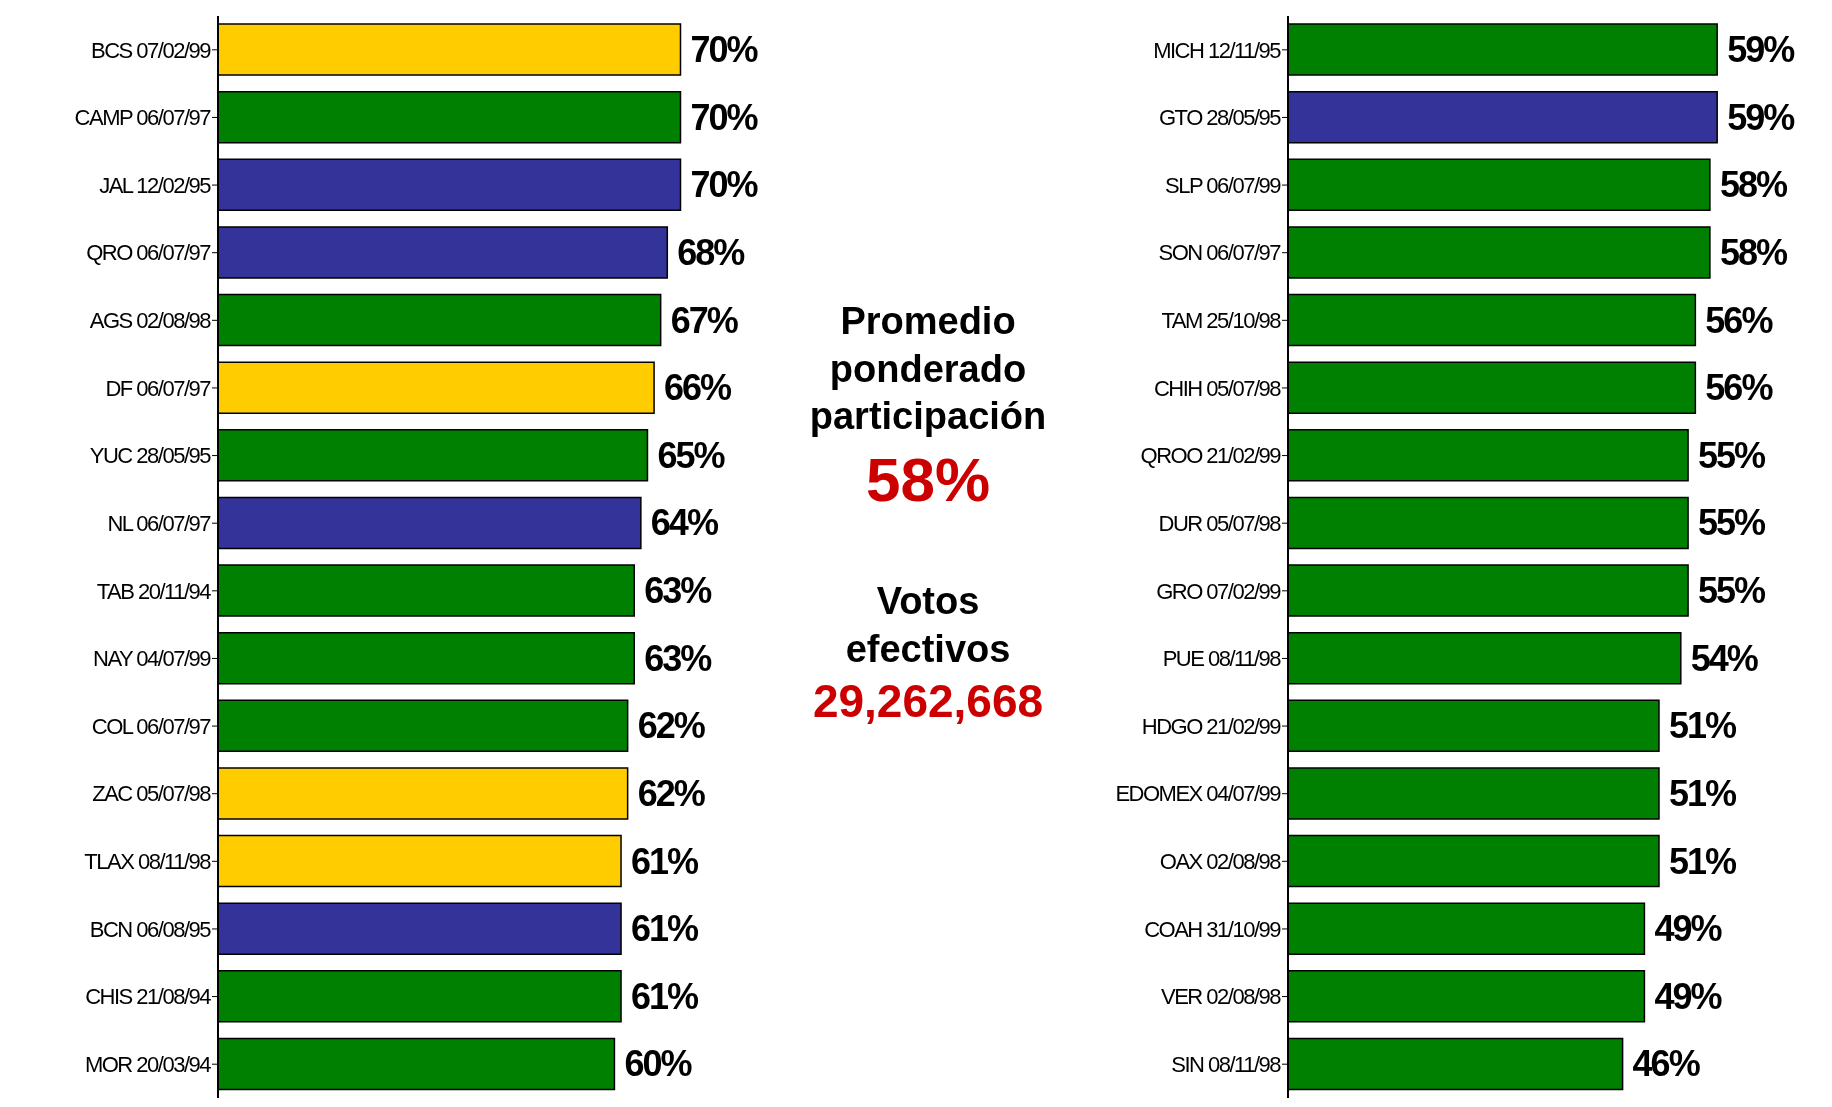 The image size is (1832, 1107). What do you see at coordinates (1211, 726) in the screenshot?
I see `y-tick-label: HDGO 21/02/99` at bounding box center [1211, 726].